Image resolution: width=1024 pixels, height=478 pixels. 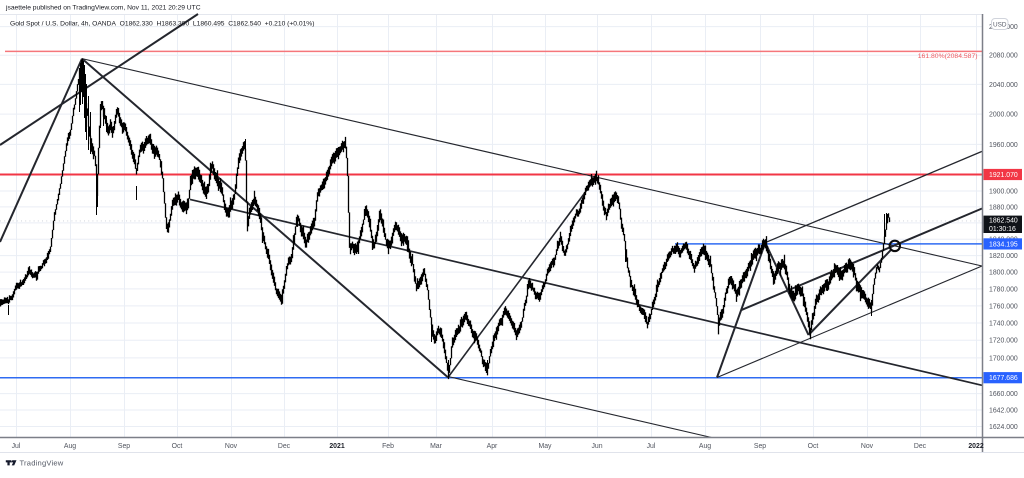 What do you see at coordinates (1003, 378) in the screenshot?
I see `svg-text: 1677.686` at bounding box center [1003, 378].